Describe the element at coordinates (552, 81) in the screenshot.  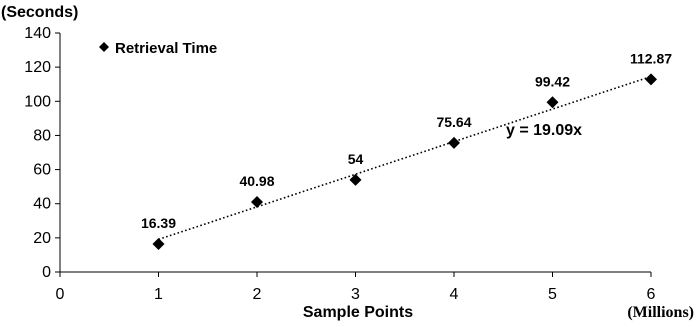
I see `data-label: 99.42` at that location.